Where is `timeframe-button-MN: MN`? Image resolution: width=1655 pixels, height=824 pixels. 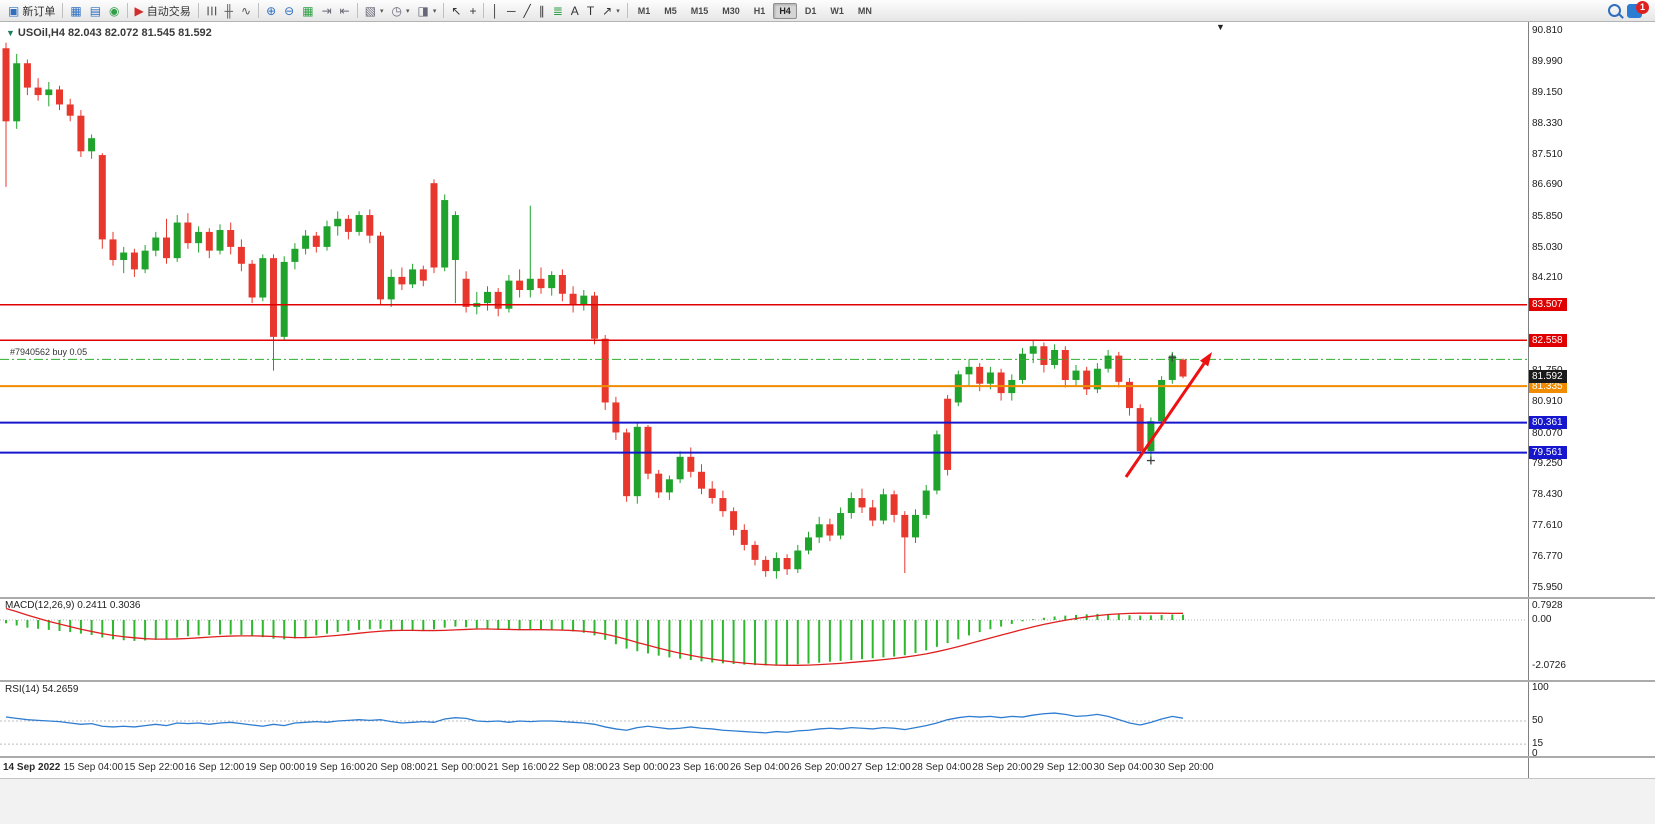
timeframe-button-MN: MN is located at coordinates (864, 10).